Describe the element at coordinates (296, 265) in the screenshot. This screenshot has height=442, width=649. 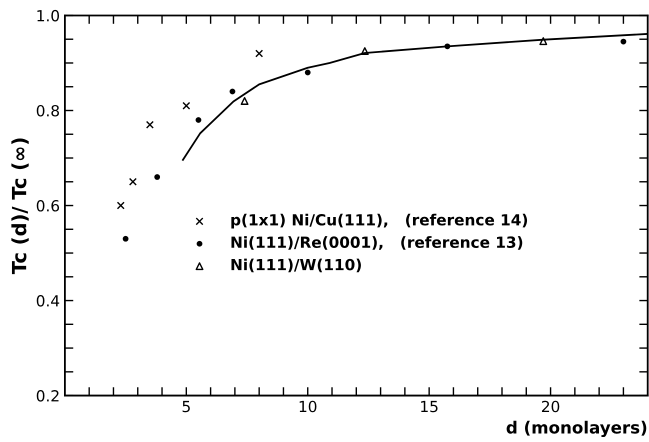
I see `legend-label: Ni(111)/W(110)` at that location.